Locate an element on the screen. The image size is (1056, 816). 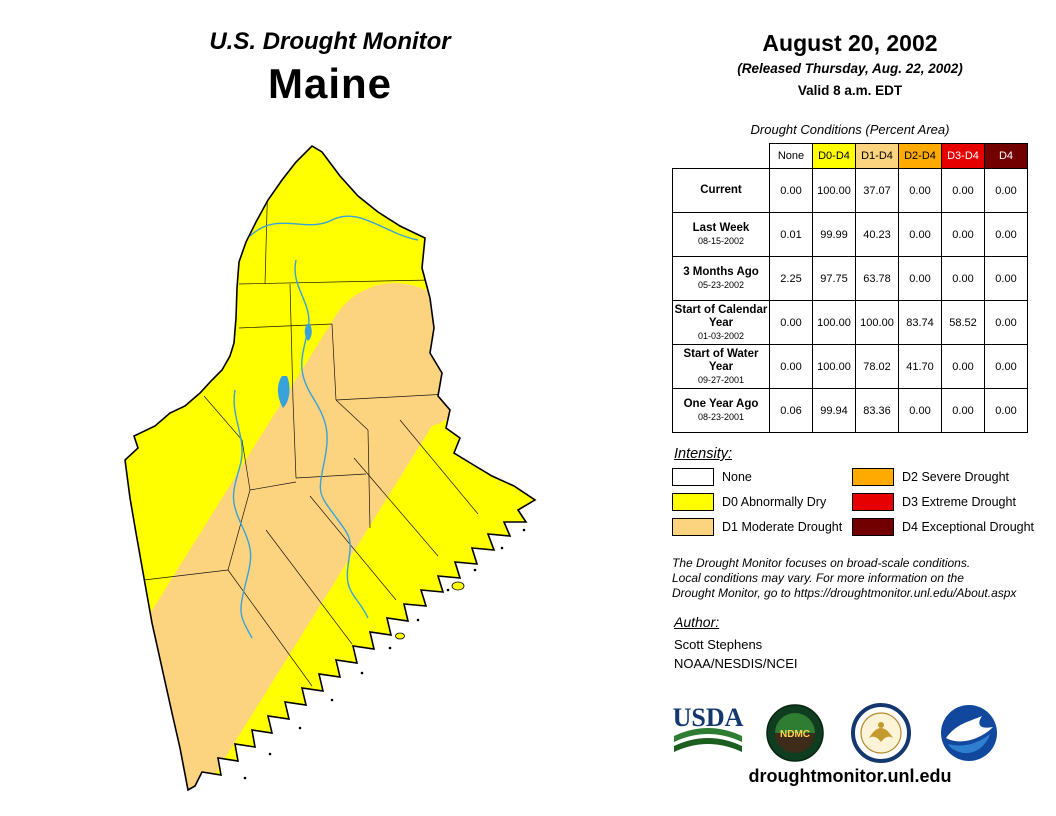
row-label: Current is located at coordinates (721, 189).